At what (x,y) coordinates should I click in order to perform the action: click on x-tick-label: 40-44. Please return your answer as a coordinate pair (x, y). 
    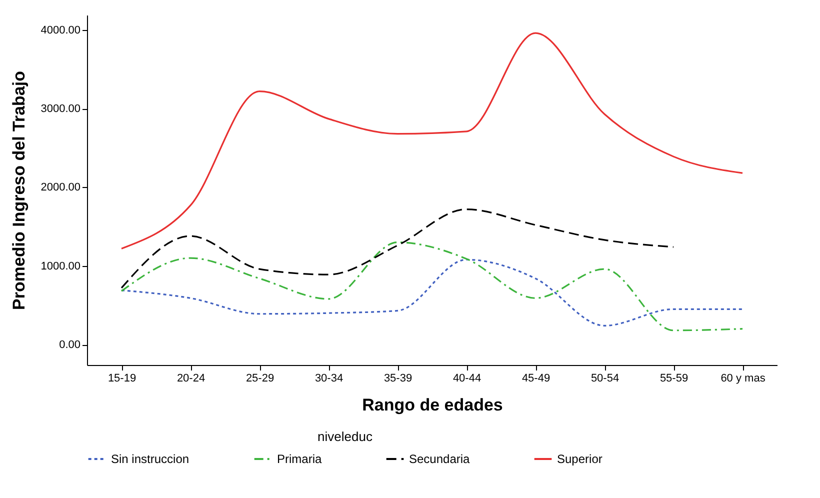
    Looking at the image, I should click on (467, 378).